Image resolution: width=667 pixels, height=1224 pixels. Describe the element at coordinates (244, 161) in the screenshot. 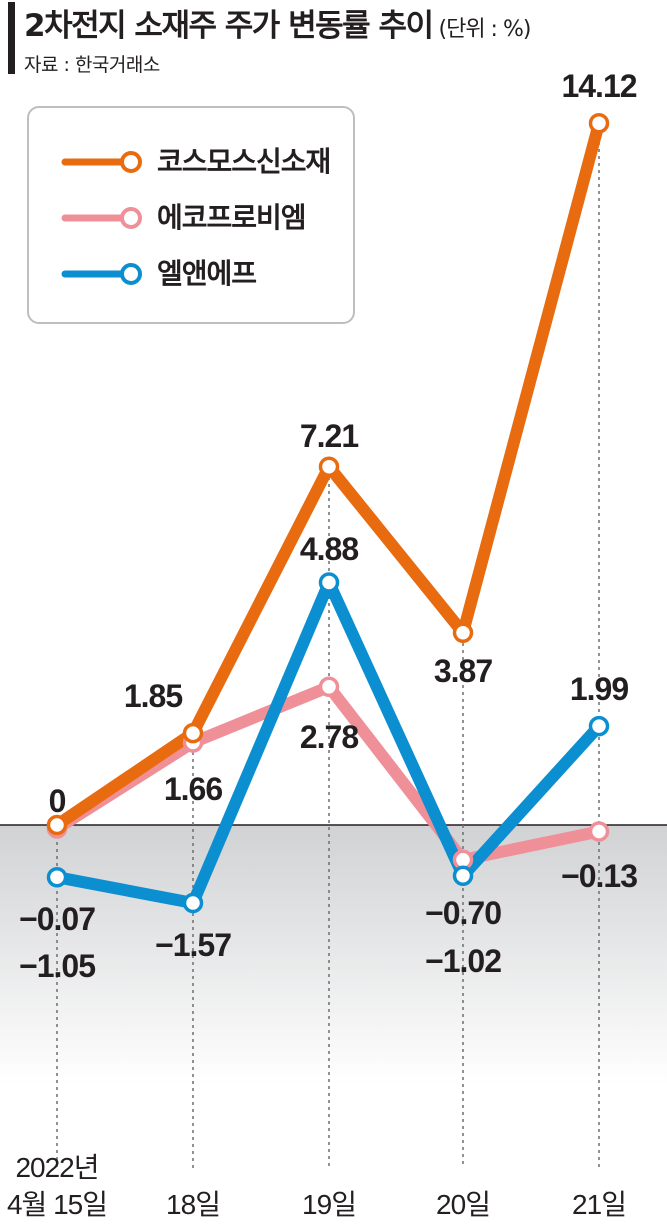

I see `legend-label-cosmos: 코스모스신소재` at that location.